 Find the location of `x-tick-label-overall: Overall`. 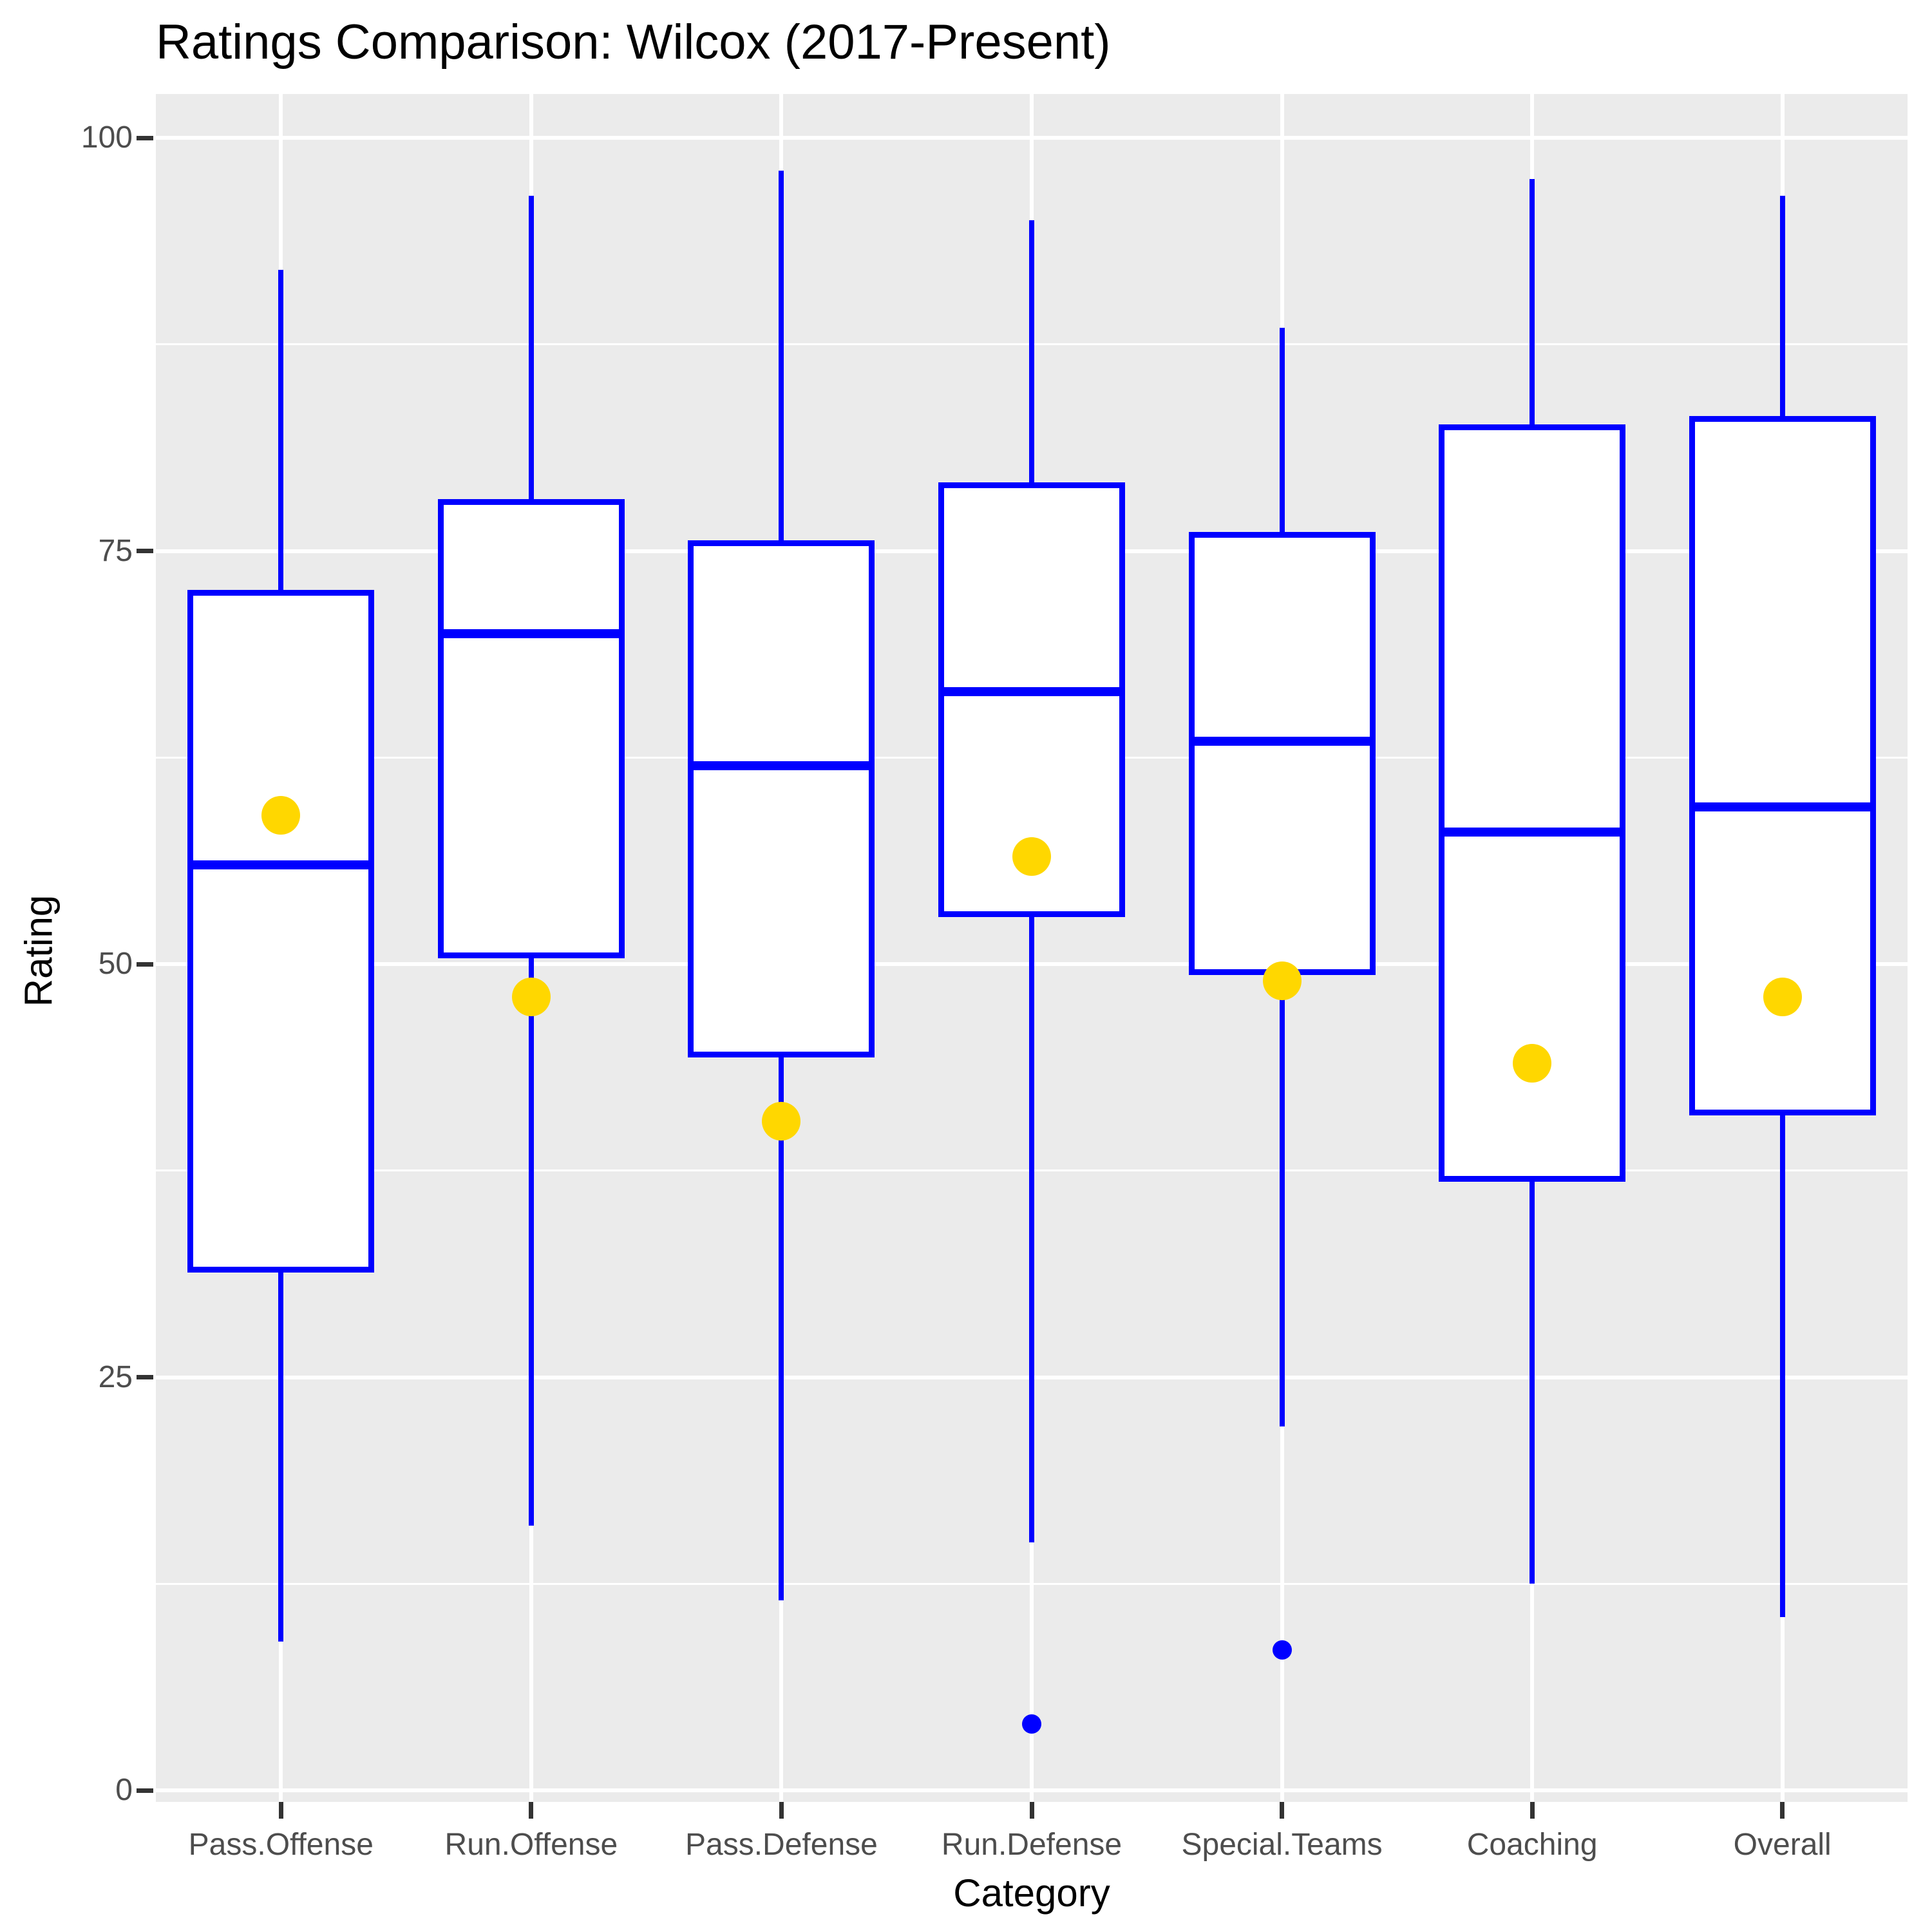

x-tick-label-overall: Overall is located at coordinates (1783, 1845).